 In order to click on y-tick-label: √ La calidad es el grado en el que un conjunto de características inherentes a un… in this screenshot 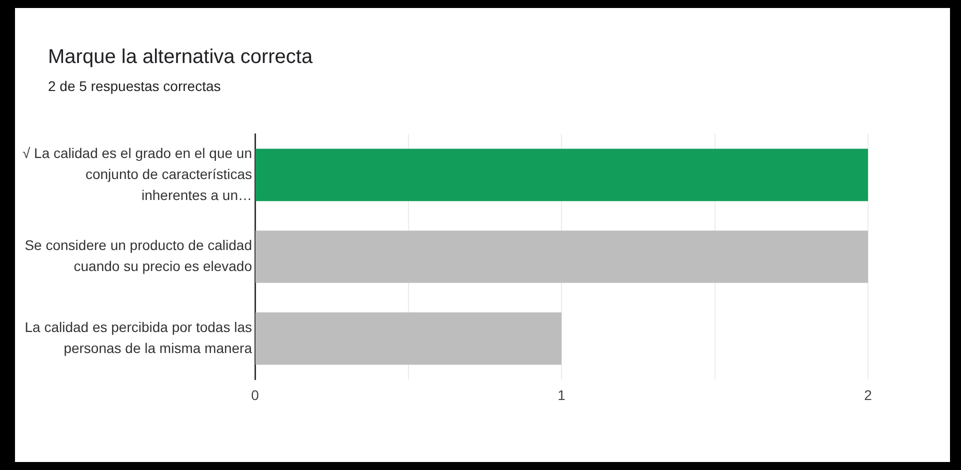, I will do `click(137, 173)`.